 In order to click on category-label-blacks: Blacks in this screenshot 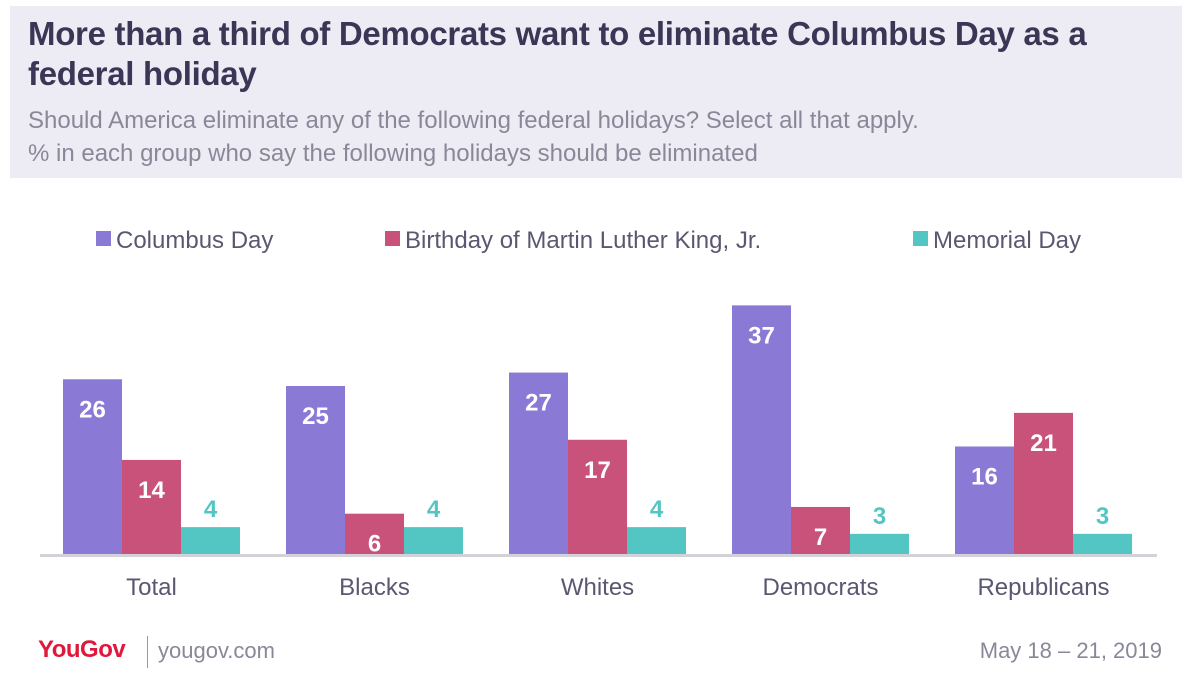, I will do `click(374, 587)`.